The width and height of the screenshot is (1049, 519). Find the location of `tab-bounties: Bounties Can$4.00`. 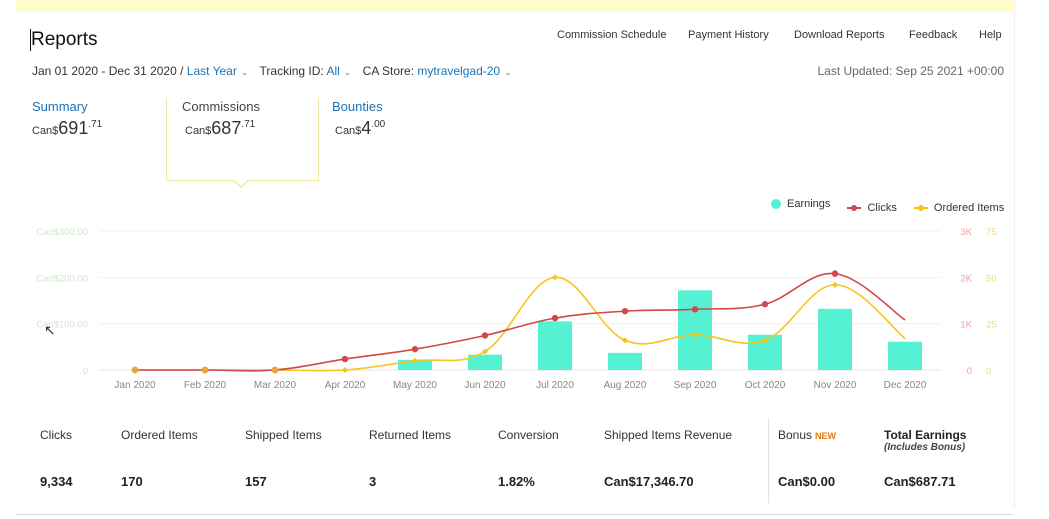

tab-bounties: Bounties Can$4.00 is located at coordinates (358, 119).